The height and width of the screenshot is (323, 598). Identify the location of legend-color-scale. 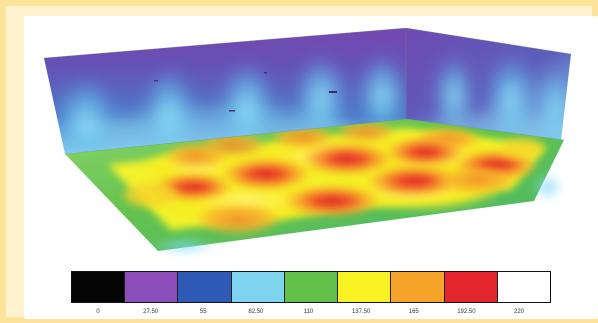
(311, 287).